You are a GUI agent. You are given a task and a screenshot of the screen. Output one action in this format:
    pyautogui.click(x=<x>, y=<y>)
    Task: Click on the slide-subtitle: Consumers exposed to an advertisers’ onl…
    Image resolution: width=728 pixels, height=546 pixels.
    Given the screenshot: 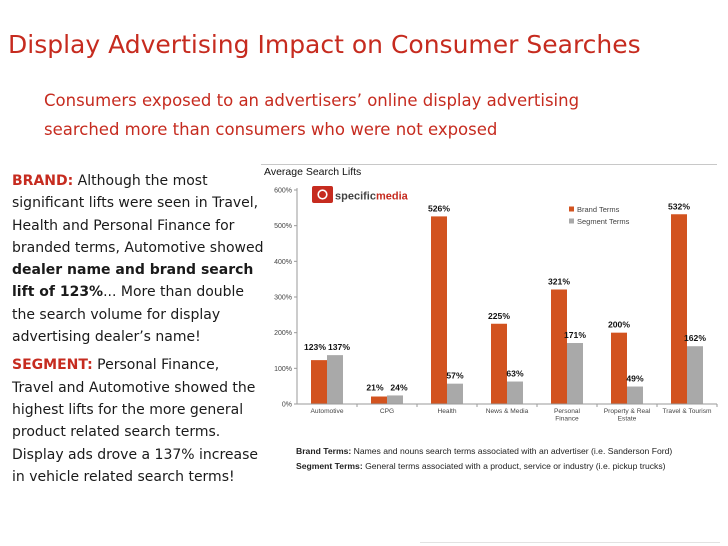 What is the action you would take?
    pyautogui.click(x=364, y=115)
    